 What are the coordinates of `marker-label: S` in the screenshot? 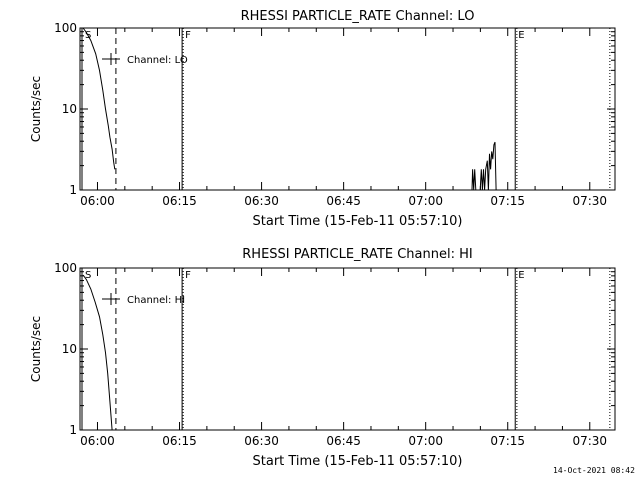 It's located at (88, 275).